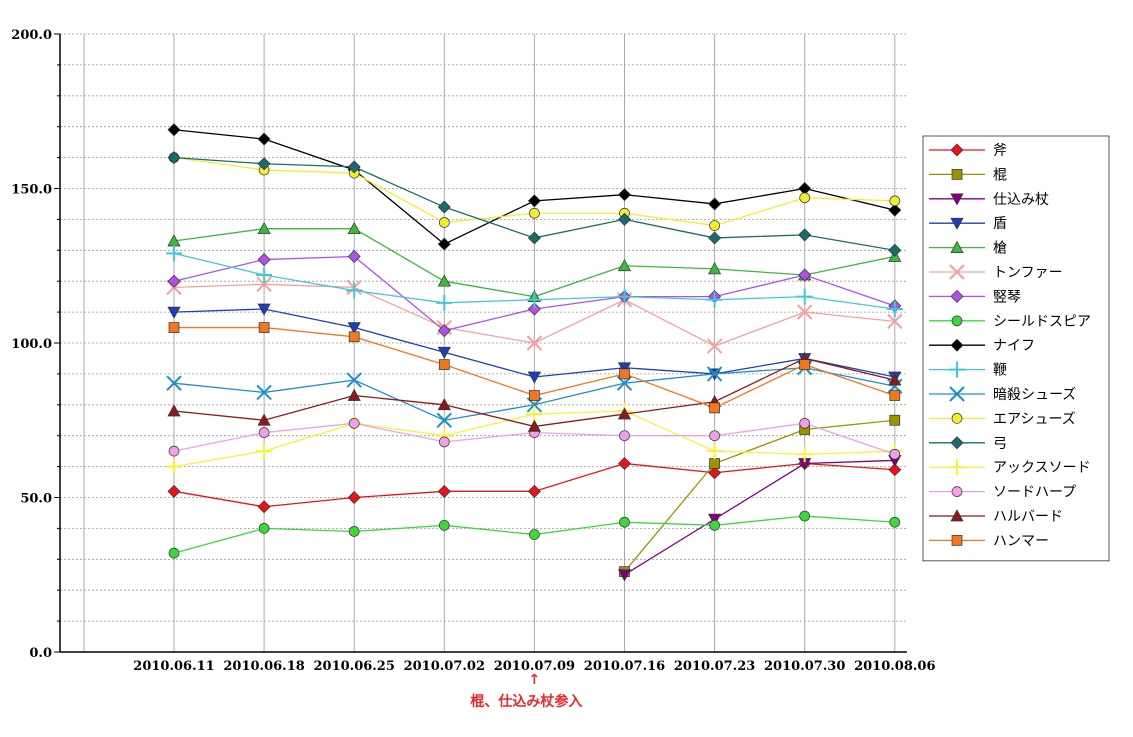 Image resolution: width=1133 pixels, height=737 pixels. What do you see at coordinates (968, 444) in the screenshot?
I see `legend-item: 弓` at bounding box center [968, 444].